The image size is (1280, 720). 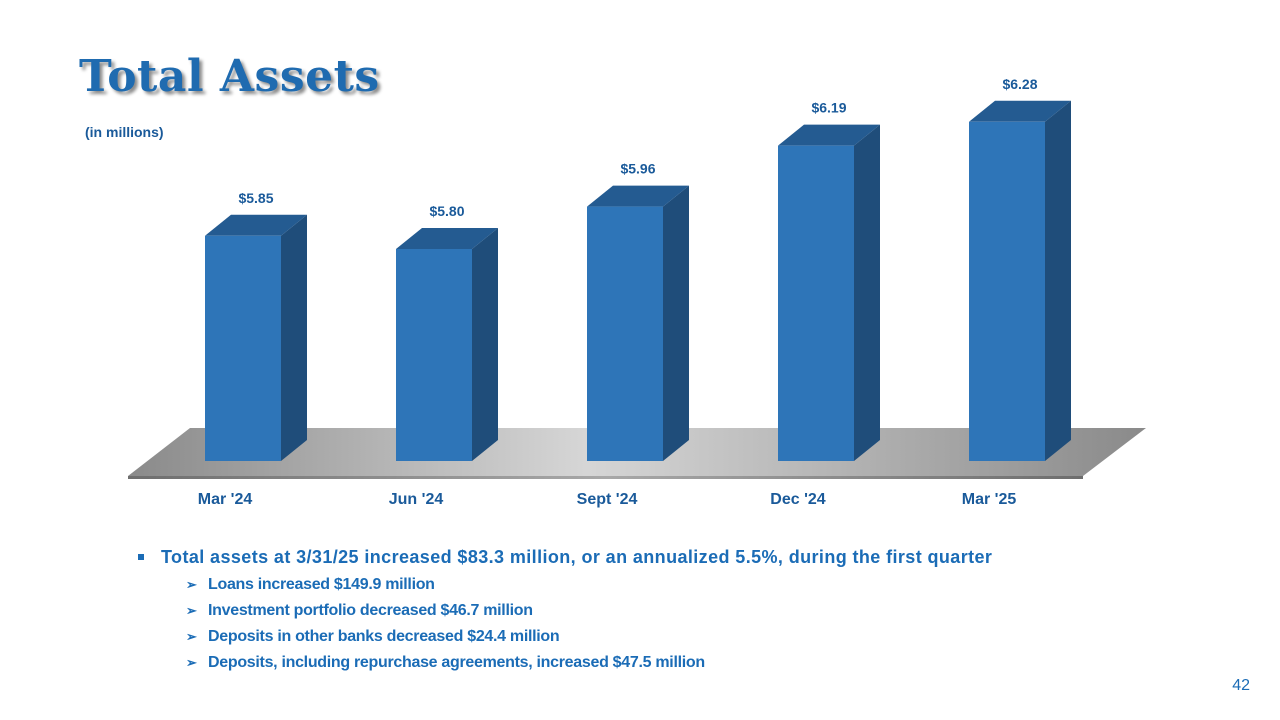 I want to click on data-label: $5.96, so click(x=637, y=169).